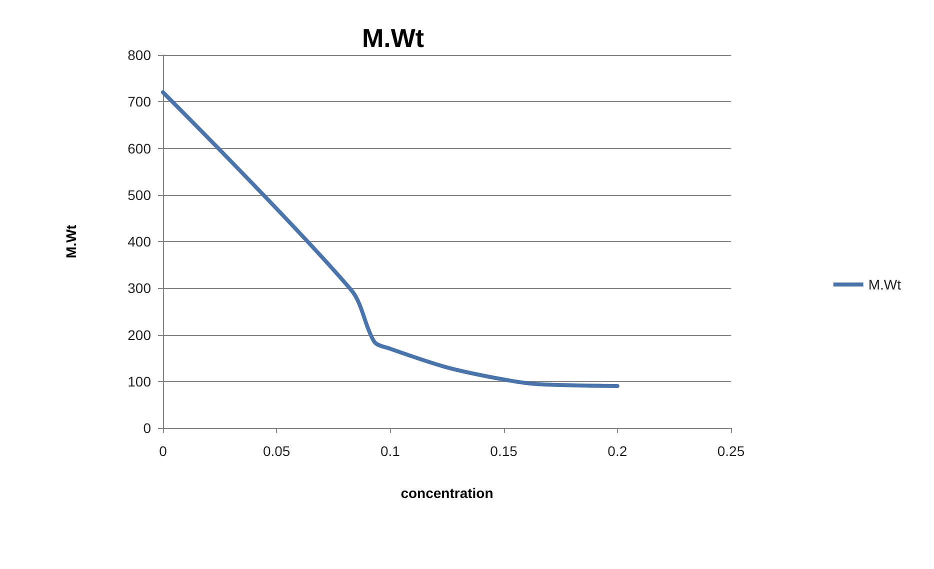 The width and height of the screenshot is (934, 569). What do you see at coordinates (140, 148) in the screenshot?
I see `y-tick-label: 600` at bounding box center [140, 148].